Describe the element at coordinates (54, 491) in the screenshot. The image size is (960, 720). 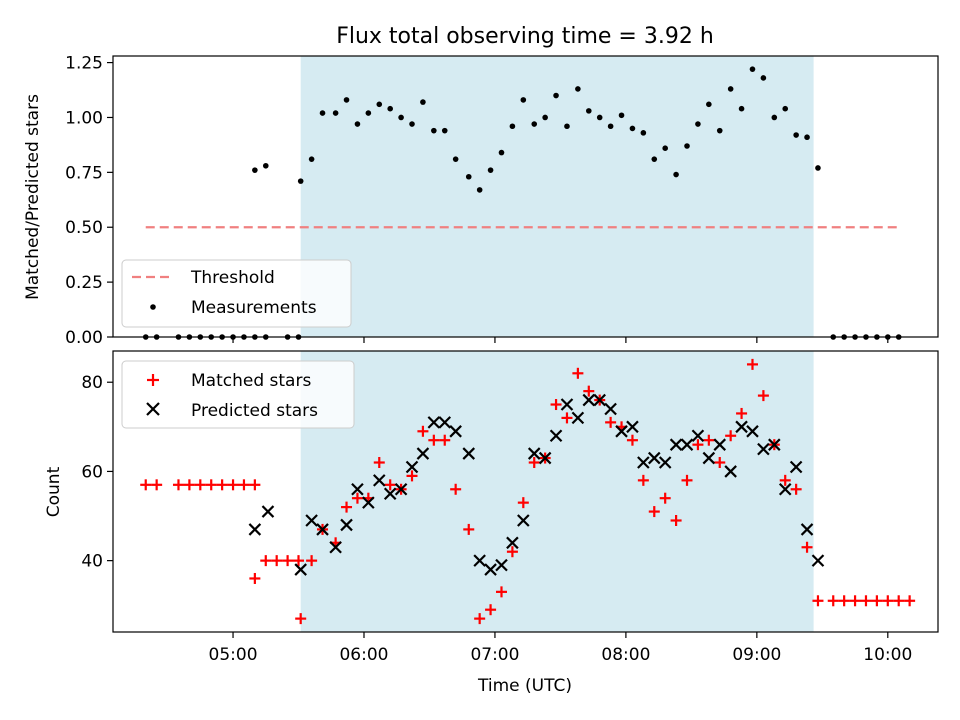
I see `bottom-y-axis-label: Count` at that location.